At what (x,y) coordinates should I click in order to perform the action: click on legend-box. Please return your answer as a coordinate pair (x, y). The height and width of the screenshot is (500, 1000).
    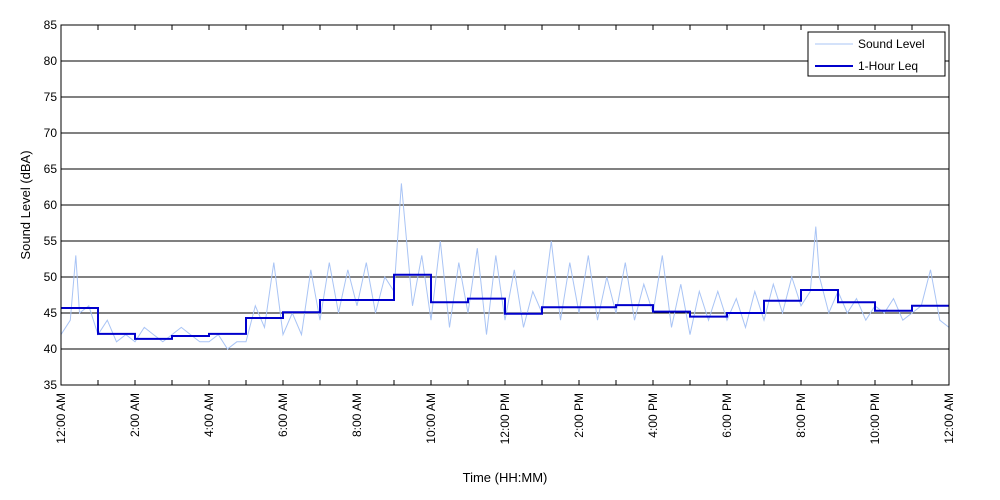
    Looking at the image, I should click on (876, 54).